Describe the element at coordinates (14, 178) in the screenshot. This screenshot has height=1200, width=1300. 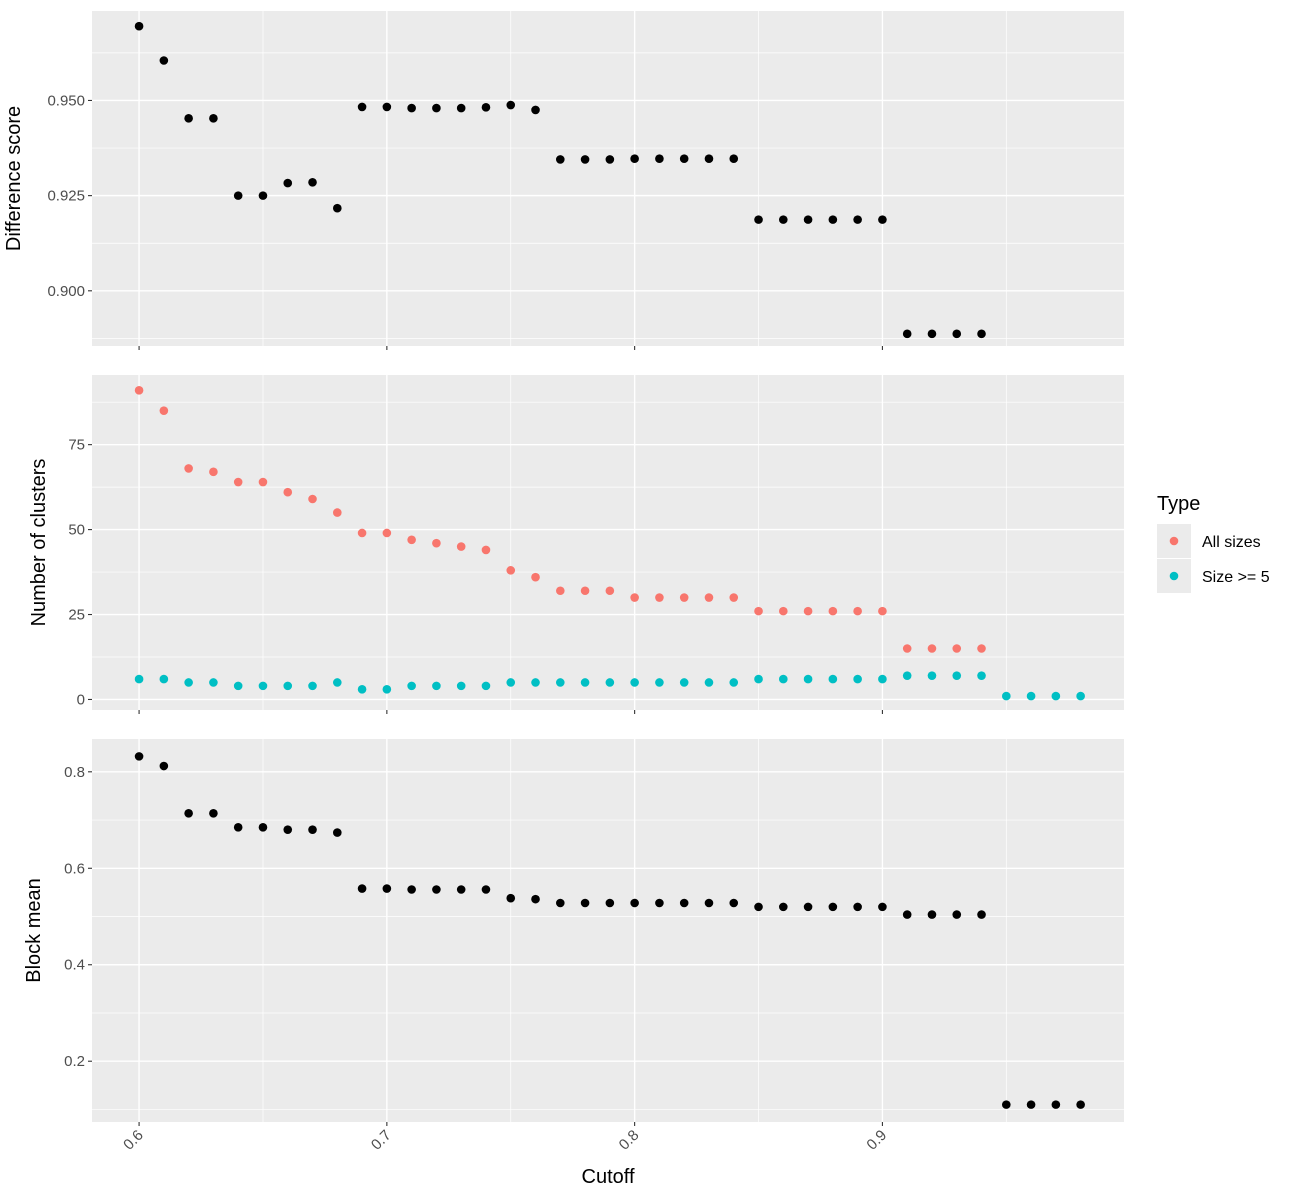
I see `y-axis-title: Difference score` at that location.